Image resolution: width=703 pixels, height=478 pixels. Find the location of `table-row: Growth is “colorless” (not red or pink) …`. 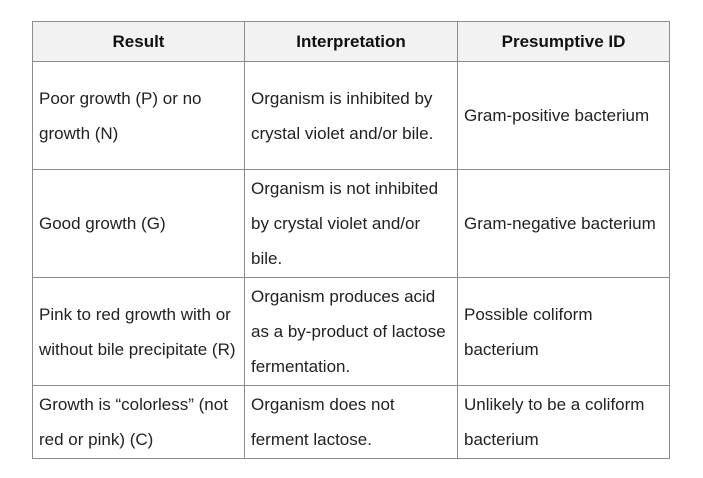

table-row: Growth is “colorless” (not red or pink) … is located at coordinates (351, 422).